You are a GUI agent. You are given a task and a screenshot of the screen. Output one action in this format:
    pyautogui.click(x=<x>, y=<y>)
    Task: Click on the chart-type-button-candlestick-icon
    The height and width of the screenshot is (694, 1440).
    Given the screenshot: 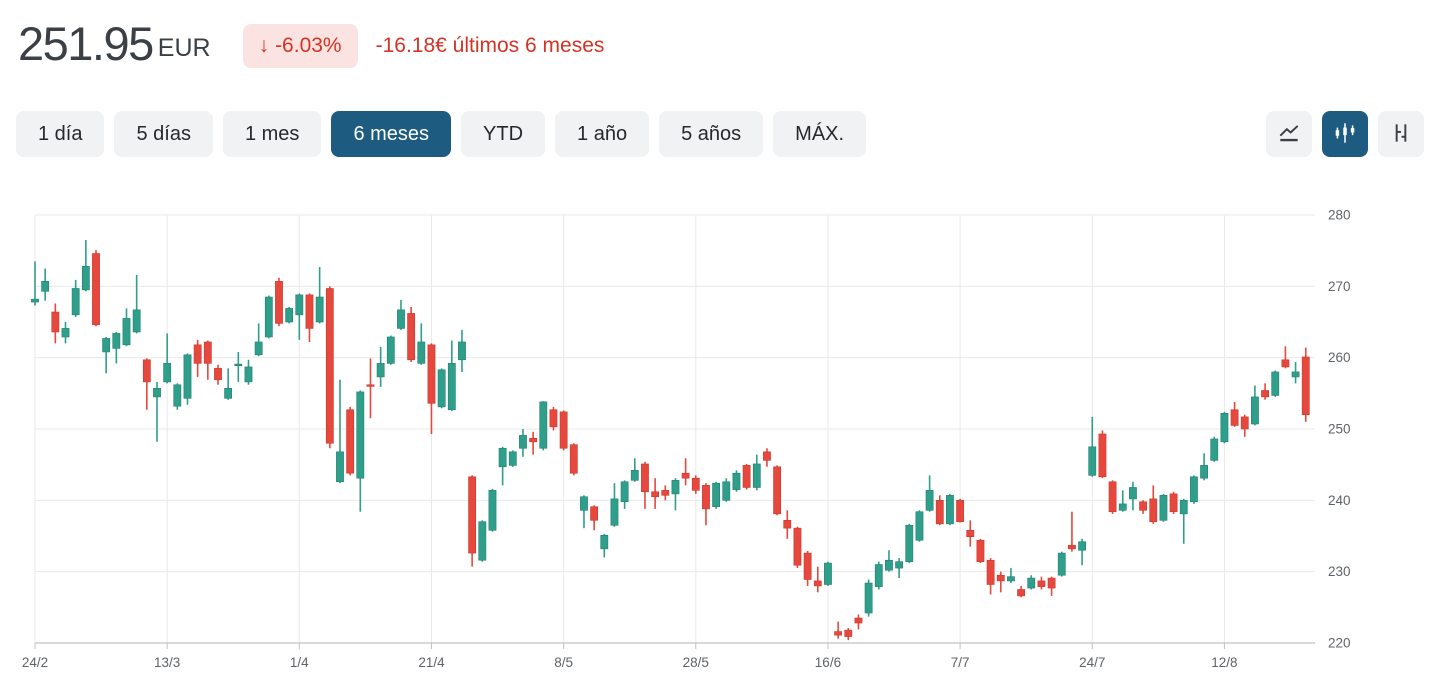 What is the action you would take?
    pyautogui.click(x=1345, y=134)
    